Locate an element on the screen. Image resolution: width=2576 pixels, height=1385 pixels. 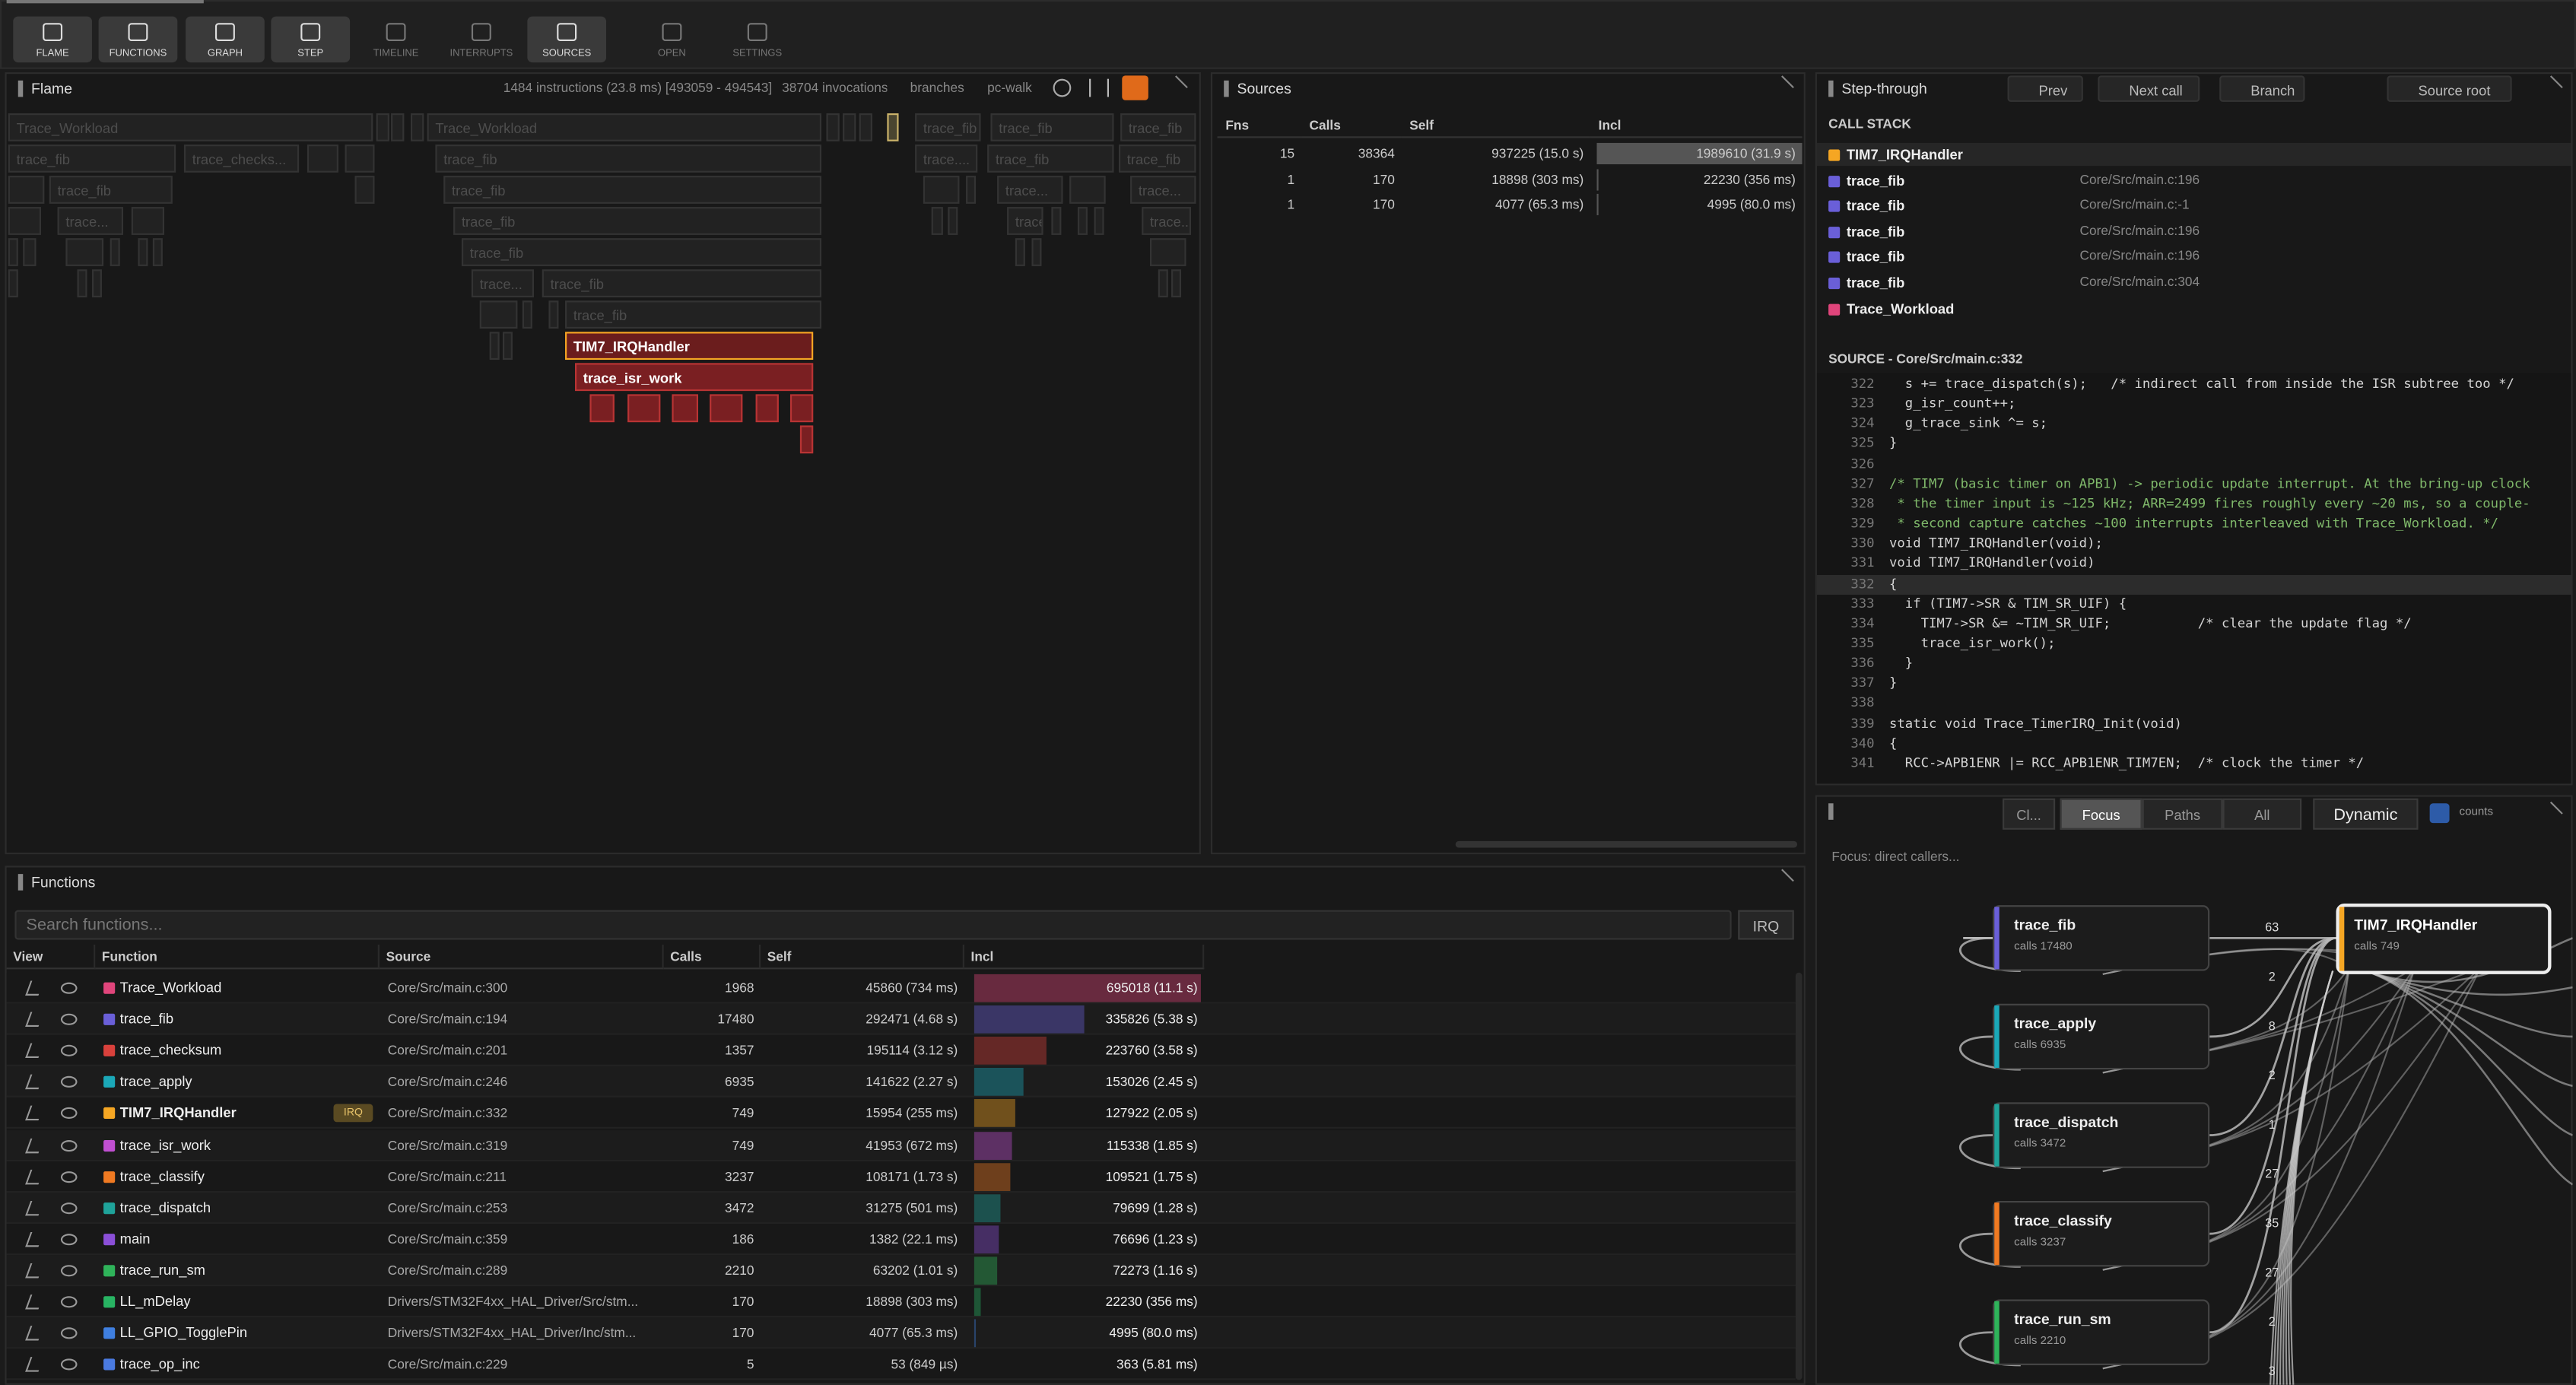
step-button: Prev is located at coordinates (2045, 88).